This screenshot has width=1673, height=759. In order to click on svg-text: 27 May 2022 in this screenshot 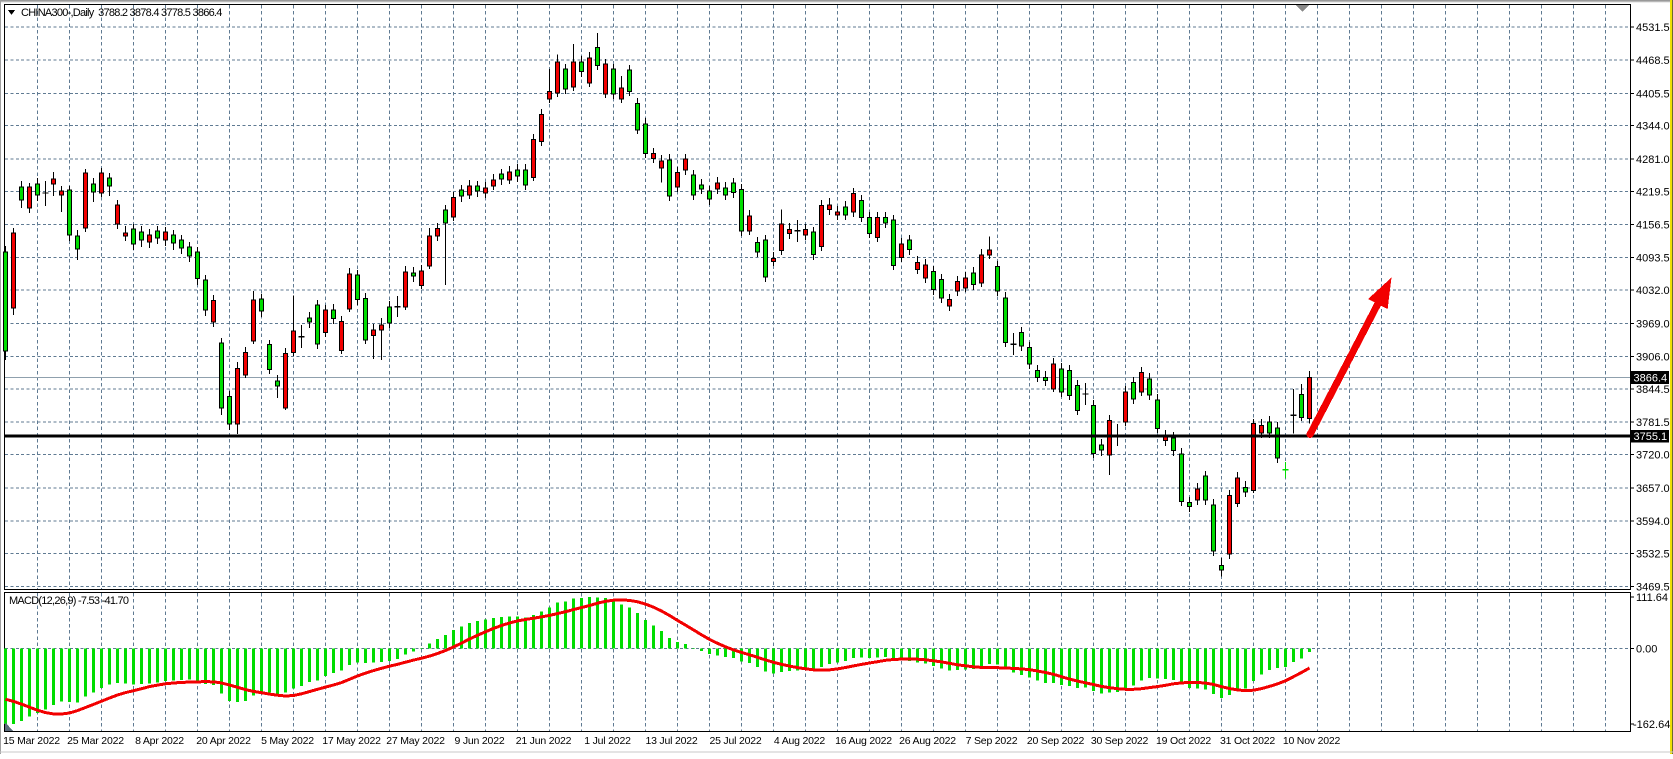, I will do `click(415, 741)`.